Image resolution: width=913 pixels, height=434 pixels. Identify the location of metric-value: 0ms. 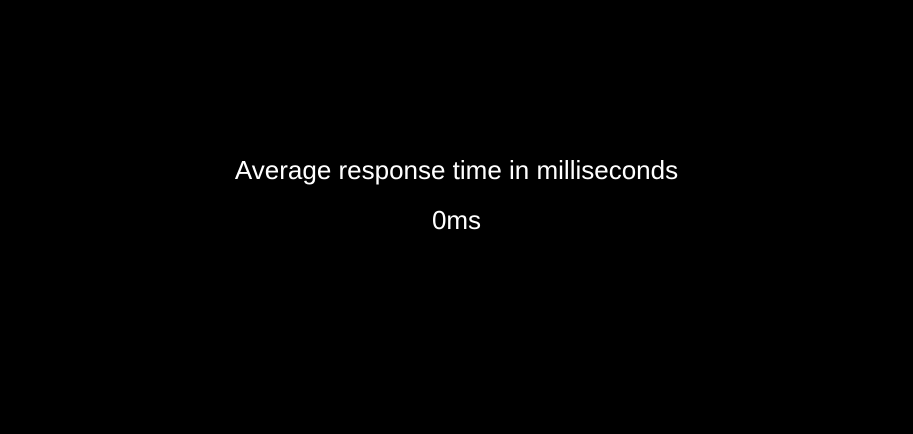
(456, 220).